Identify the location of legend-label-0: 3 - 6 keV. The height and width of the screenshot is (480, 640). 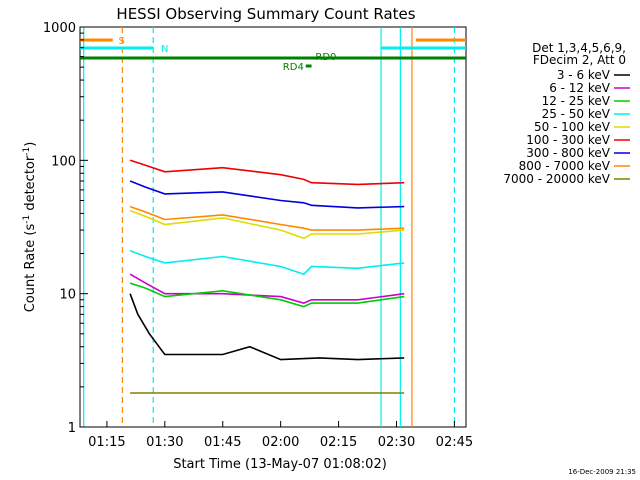
(584, 75).